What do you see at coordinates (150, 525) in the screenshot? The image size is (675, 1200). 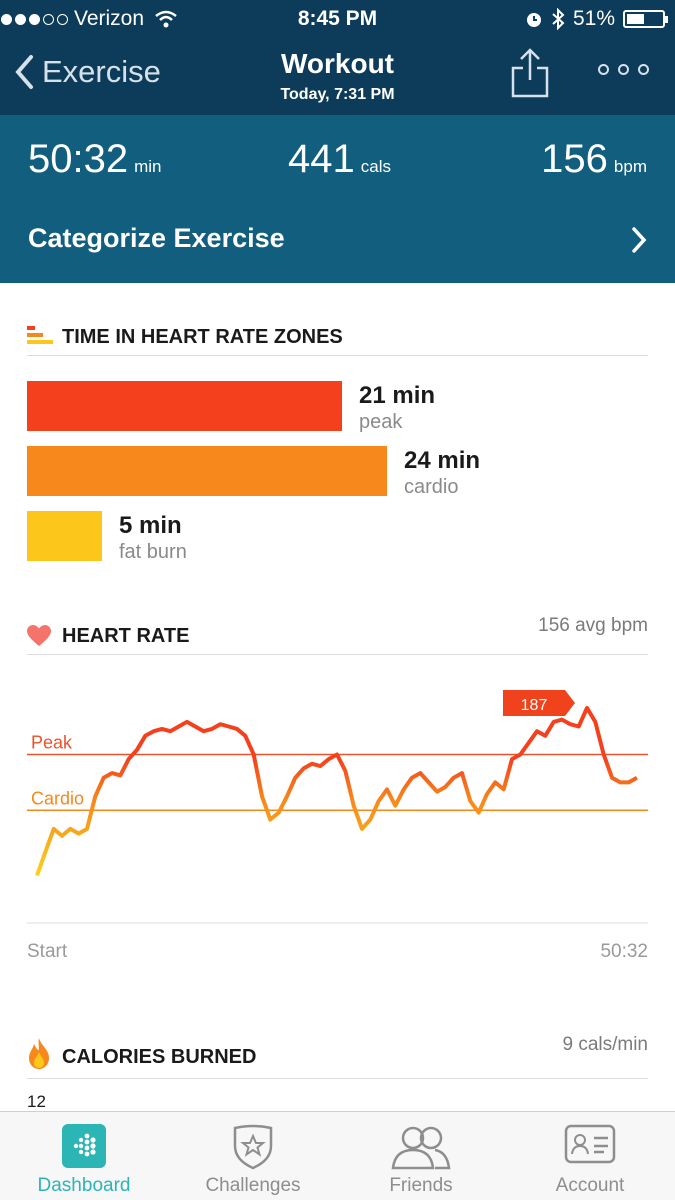 I see `zone-minutes: 5 min` at bounding box center [150, 525].